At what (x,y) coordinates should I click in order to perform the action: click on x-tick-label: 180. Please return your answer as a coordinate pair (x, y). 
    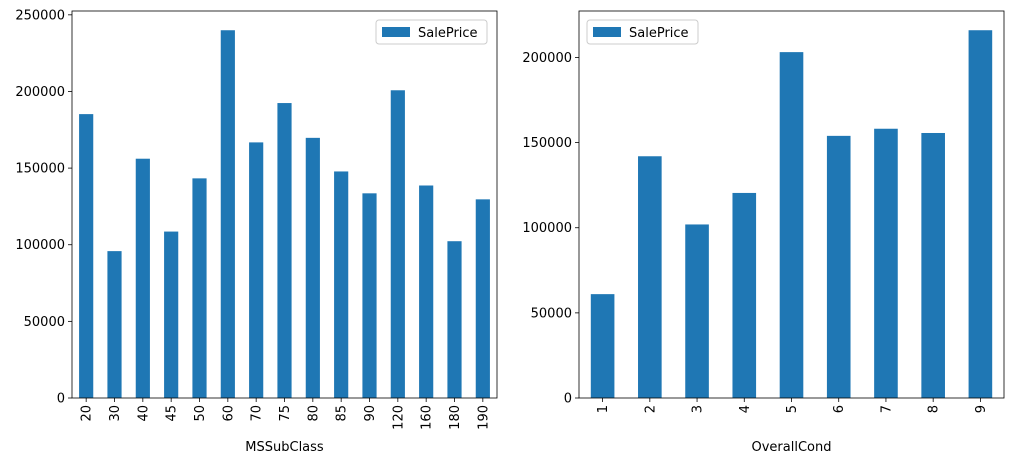
    Looking at the image, I should click on (455, 417).